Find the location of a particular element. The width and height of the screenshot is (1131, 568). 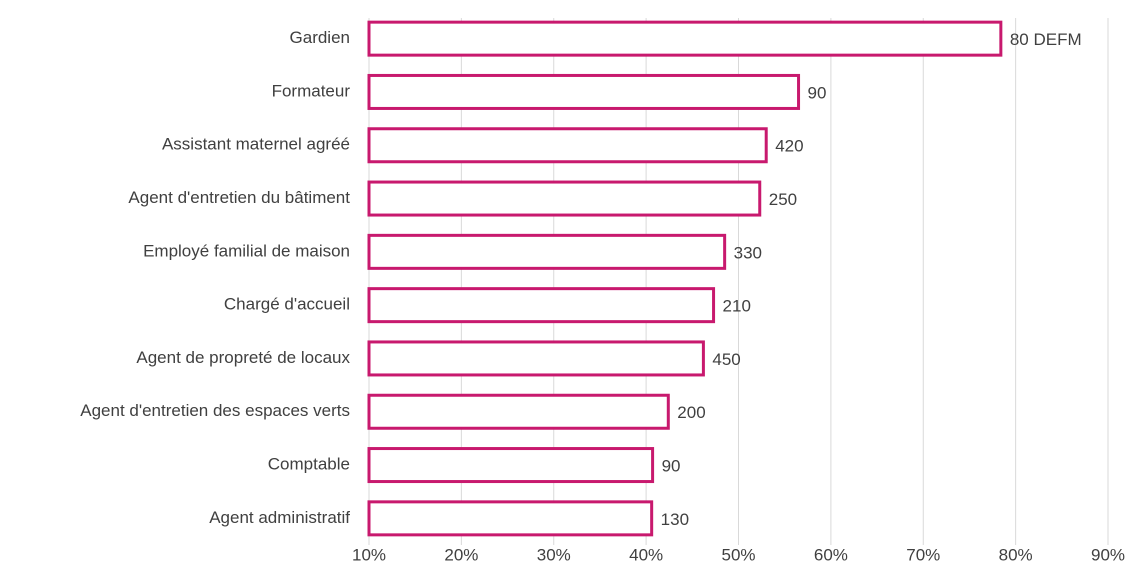

x-tick-label: 30% is located at coordinates (554, 554).